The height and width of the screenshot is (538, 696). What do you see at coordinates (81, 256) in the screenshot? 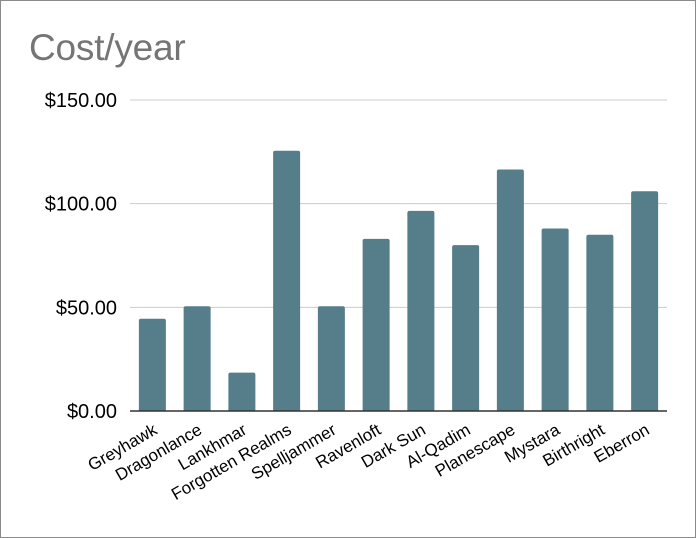
I see `y-axis-tick-labels: $0.00 $50.00 $100.00 $150.00` at bounding box center [81, 256].